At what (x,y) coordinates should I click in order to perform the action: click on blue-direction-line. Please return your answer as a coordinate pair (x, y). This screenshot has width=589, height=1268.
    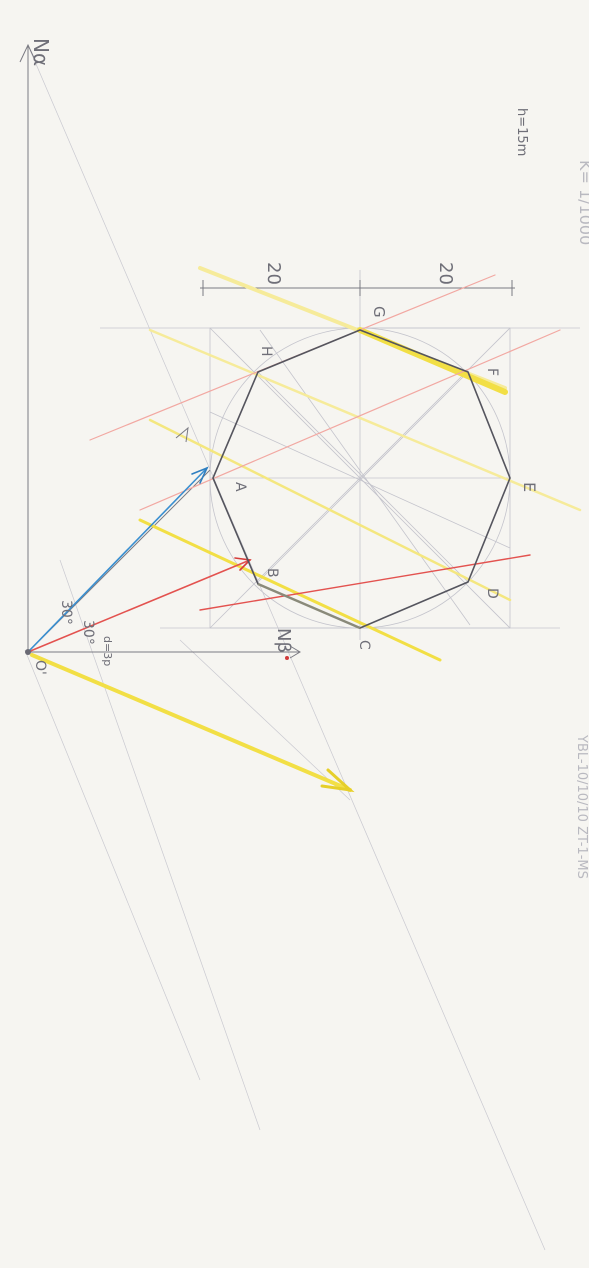
    Looking at the image, I should click on (117, 560).